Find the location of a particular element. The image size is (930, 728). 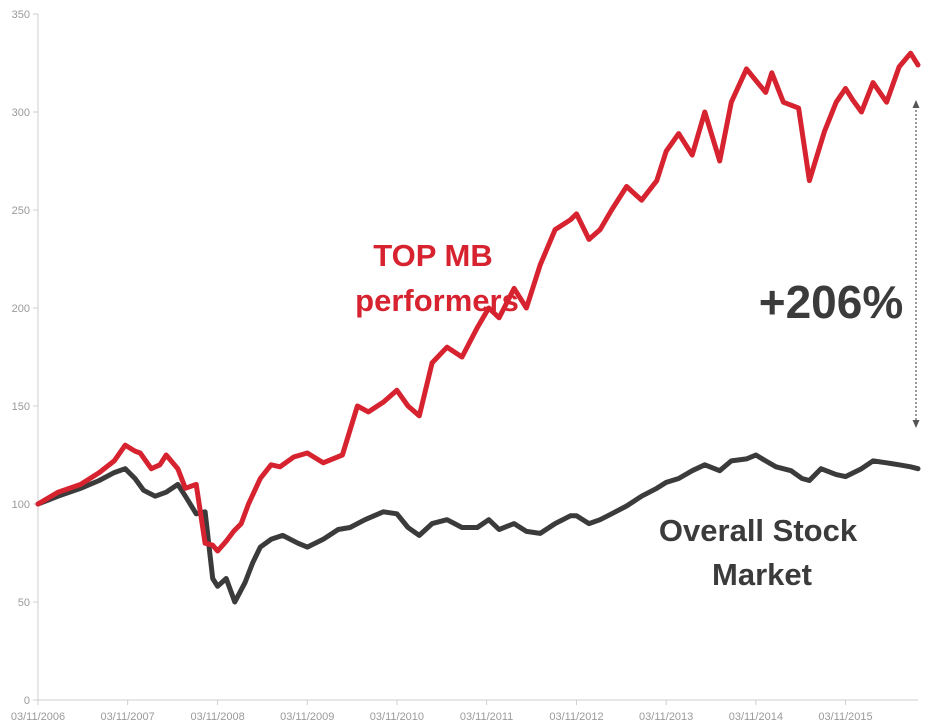

y-tick-label: 250 is located at coordinates (21, 211).